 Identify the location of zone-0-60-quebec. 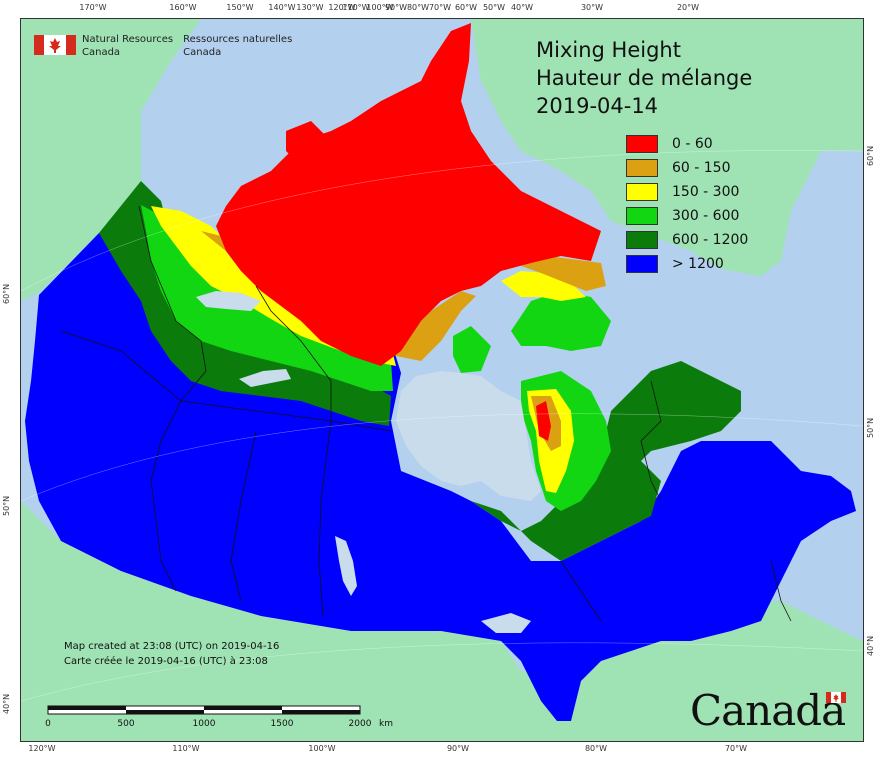
(543, 421).